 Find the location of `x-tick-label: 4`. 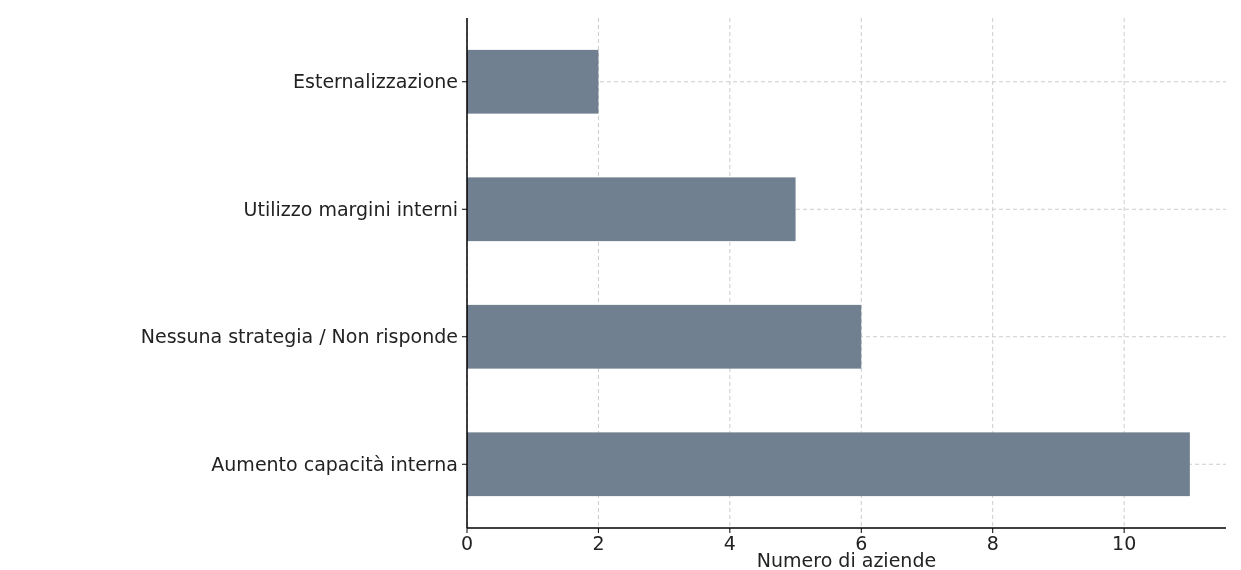

x-tick-label: 4 is located at coordinates (729, 543).